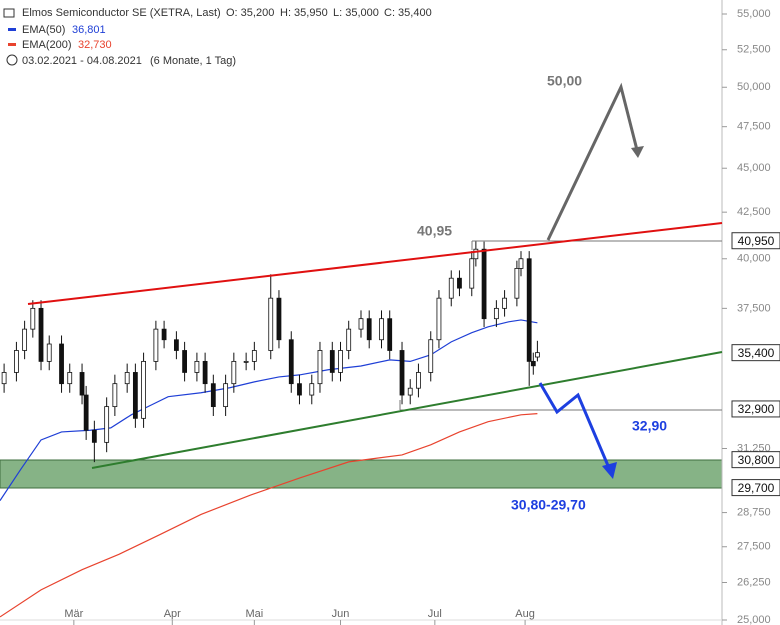 The image size is (780, 625). What do you see at coordinates (754, 619) in the screenshot?
I see `y-tick-label: 25,000` at bounding box center [754, 619].